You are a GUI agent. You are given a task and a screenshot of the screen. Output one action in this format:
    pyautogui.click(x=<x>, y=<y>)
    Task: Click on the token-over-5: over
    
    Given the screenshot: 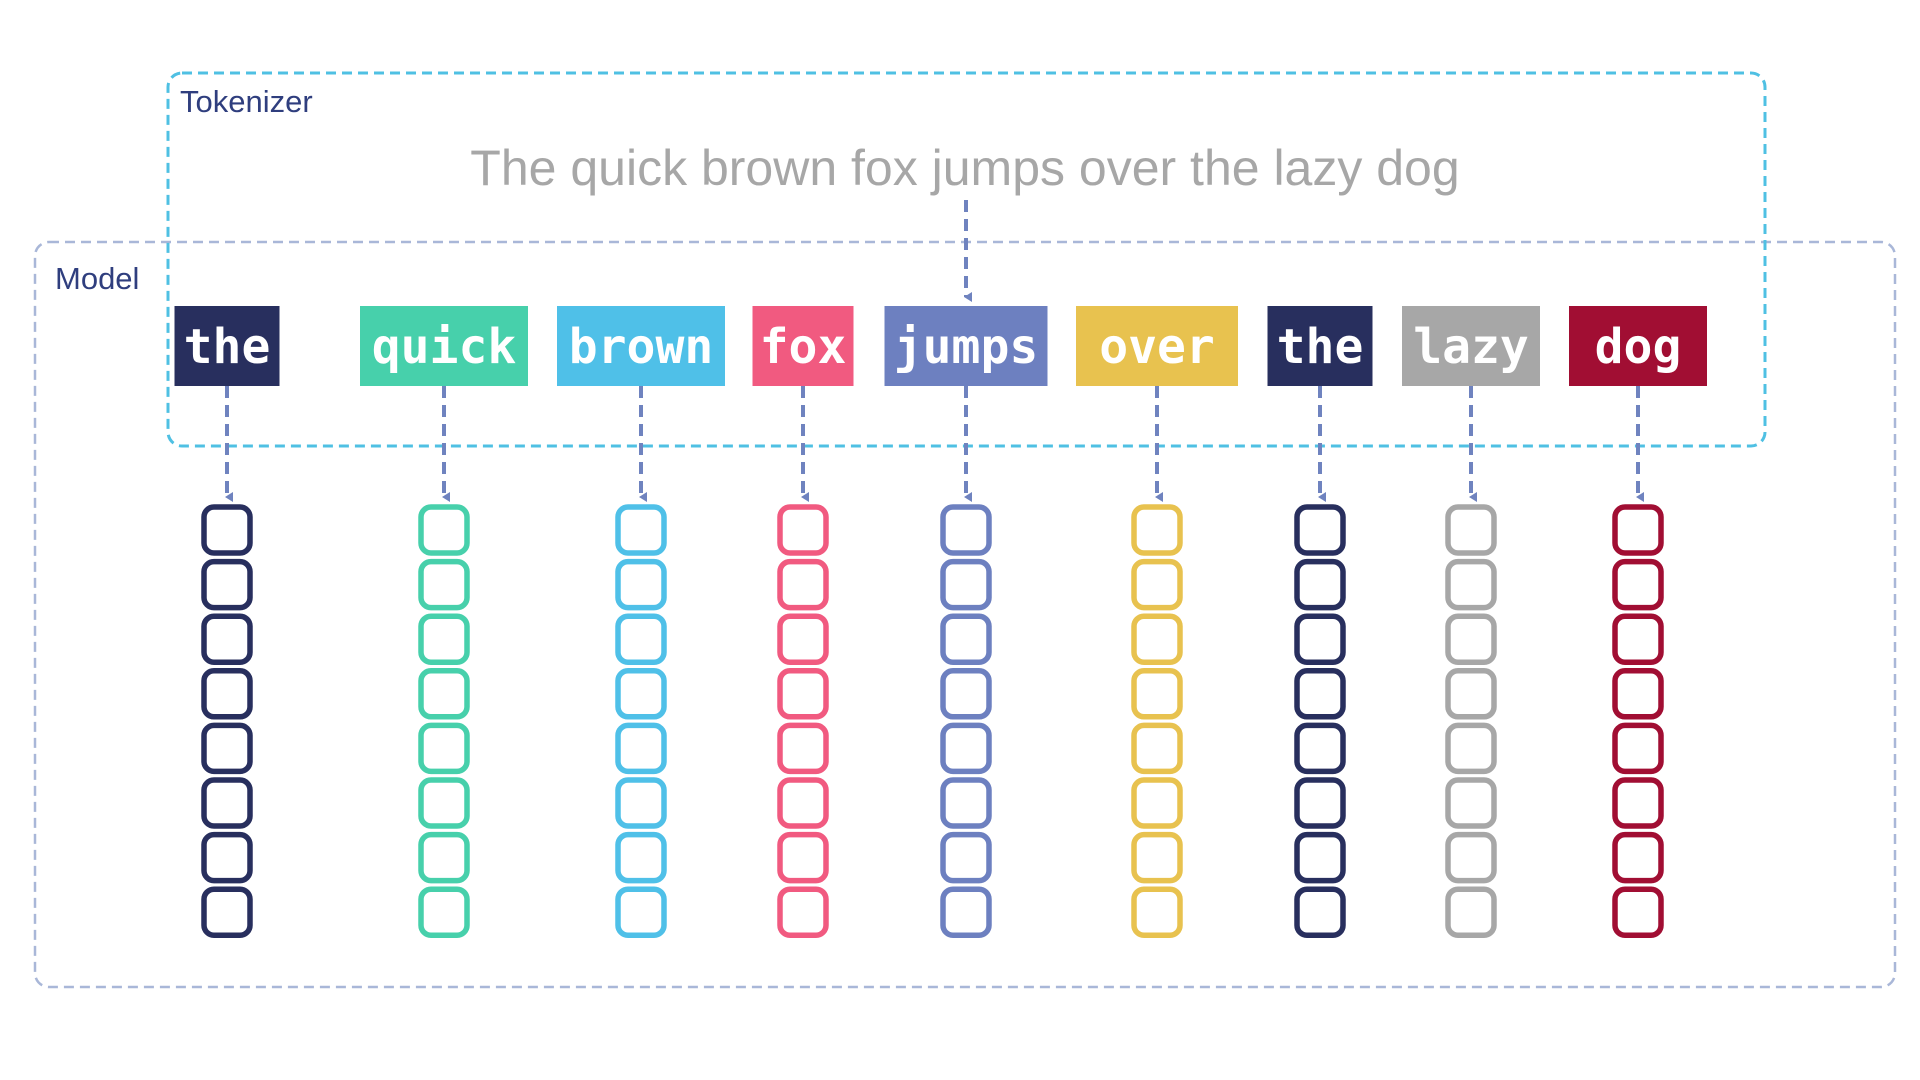 What is the action you would take?
    pyautogui.click(x=1157, y=346)
    